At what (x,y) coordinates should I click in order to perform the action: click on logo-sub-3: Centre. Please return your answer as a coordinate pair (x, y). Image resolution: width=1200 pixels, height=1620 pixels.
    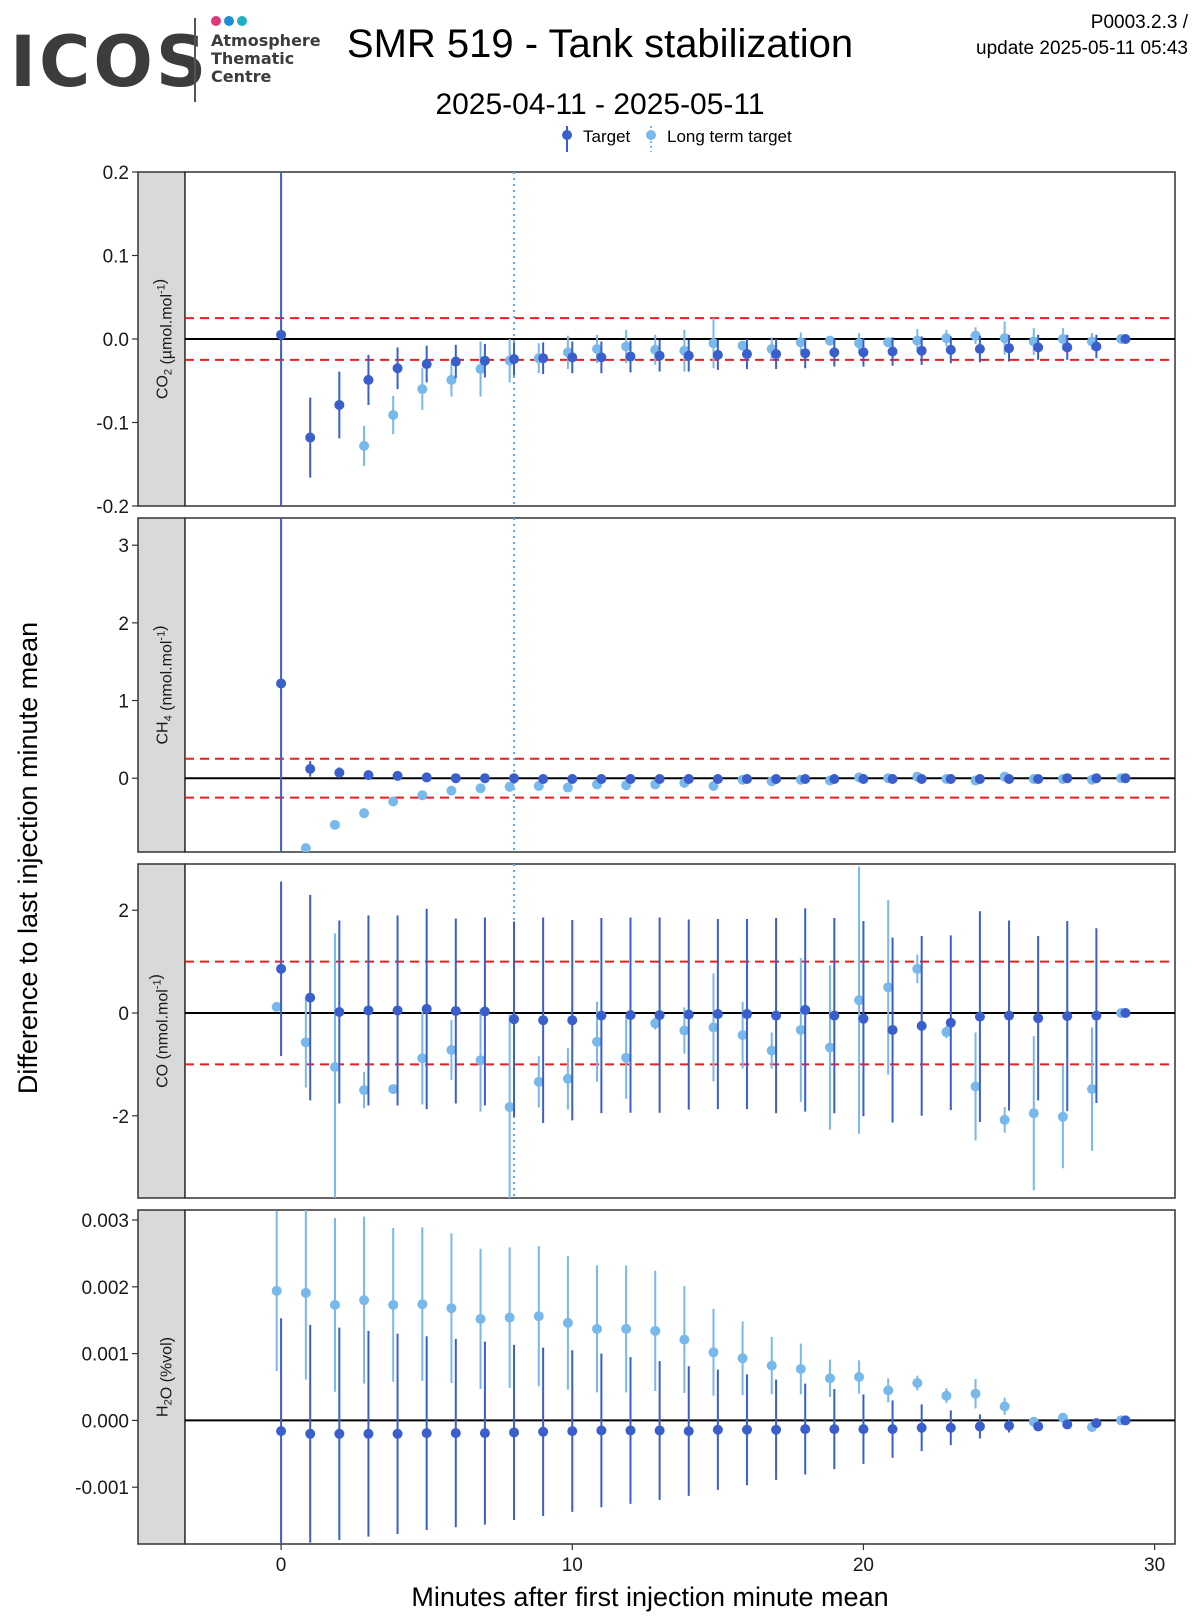
    Looking at the image, I should click on (241, 76).